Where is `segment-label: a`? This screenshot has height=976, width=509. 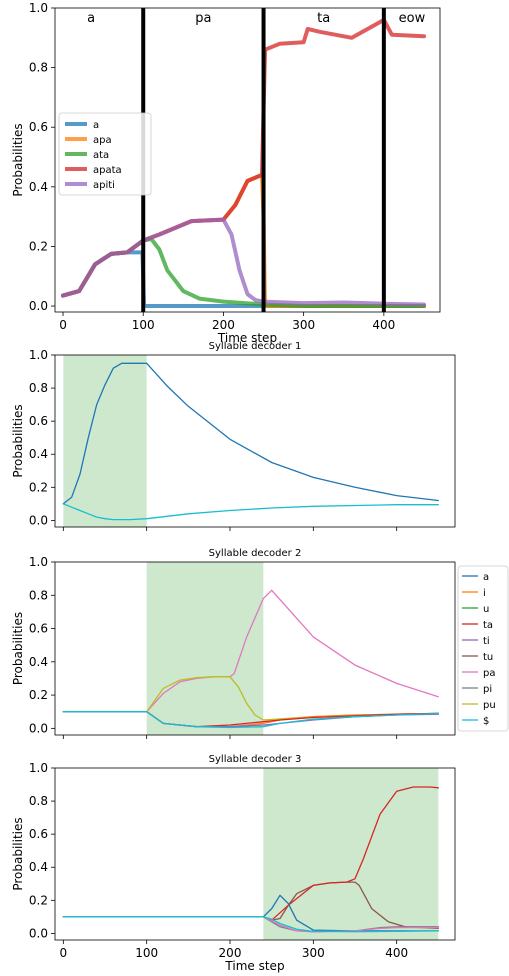 segment-label: a is located at coordinates (91, 18).